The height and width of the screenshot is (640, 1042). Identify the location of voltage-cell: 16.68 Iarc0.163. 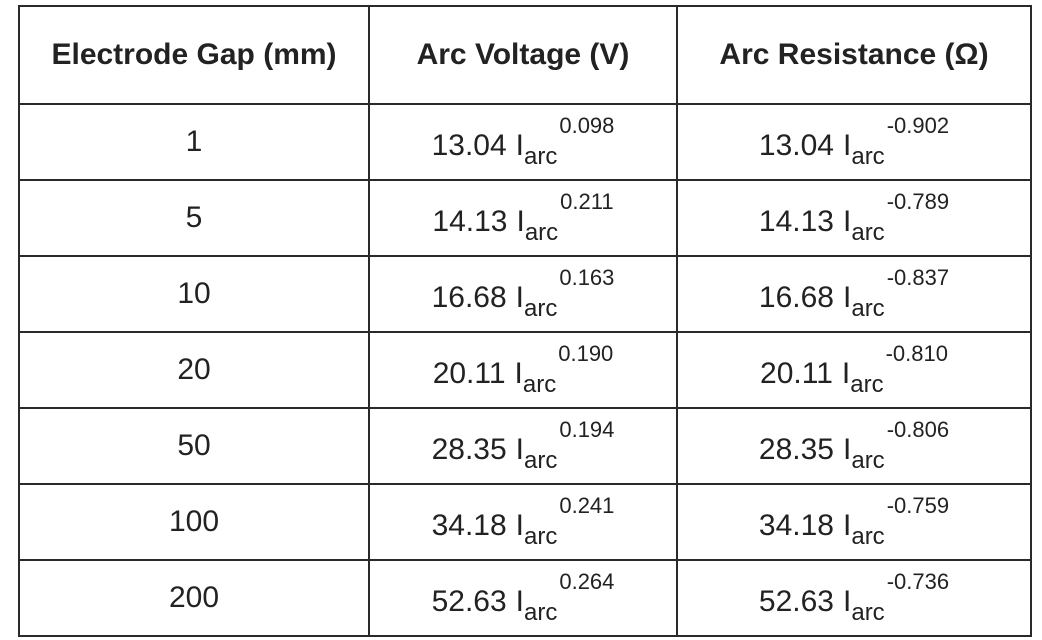
(523, 294).